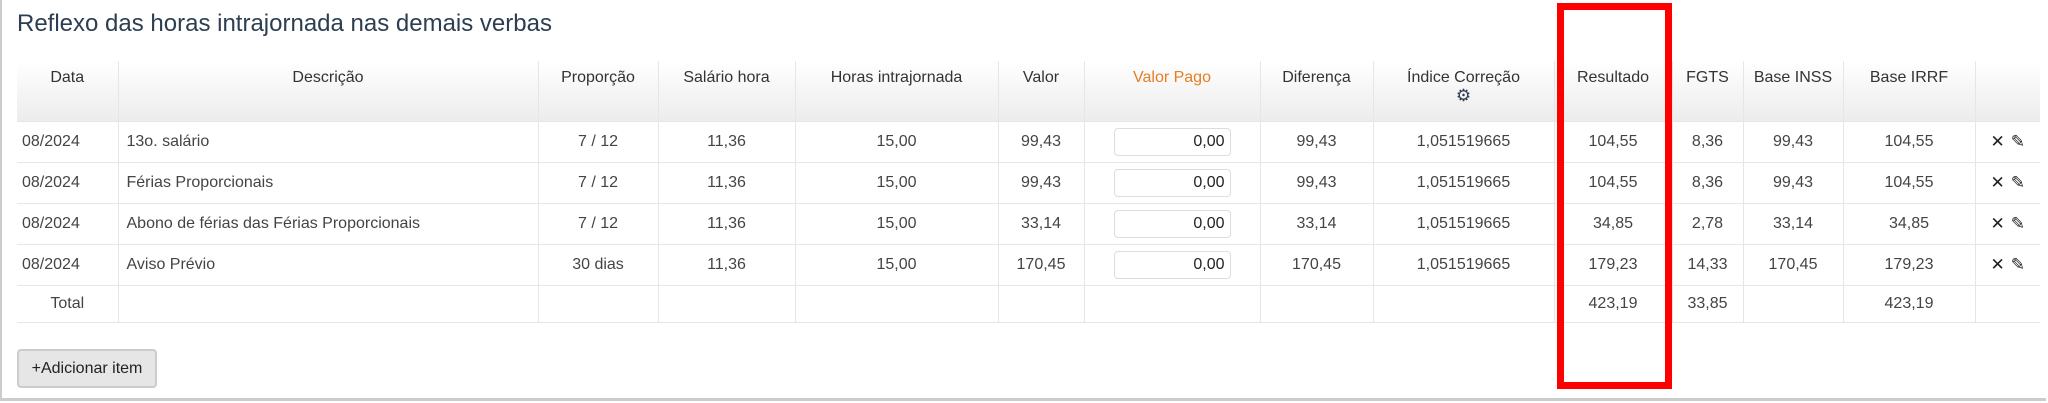  I want to click on column-header, so click(2007, 91).